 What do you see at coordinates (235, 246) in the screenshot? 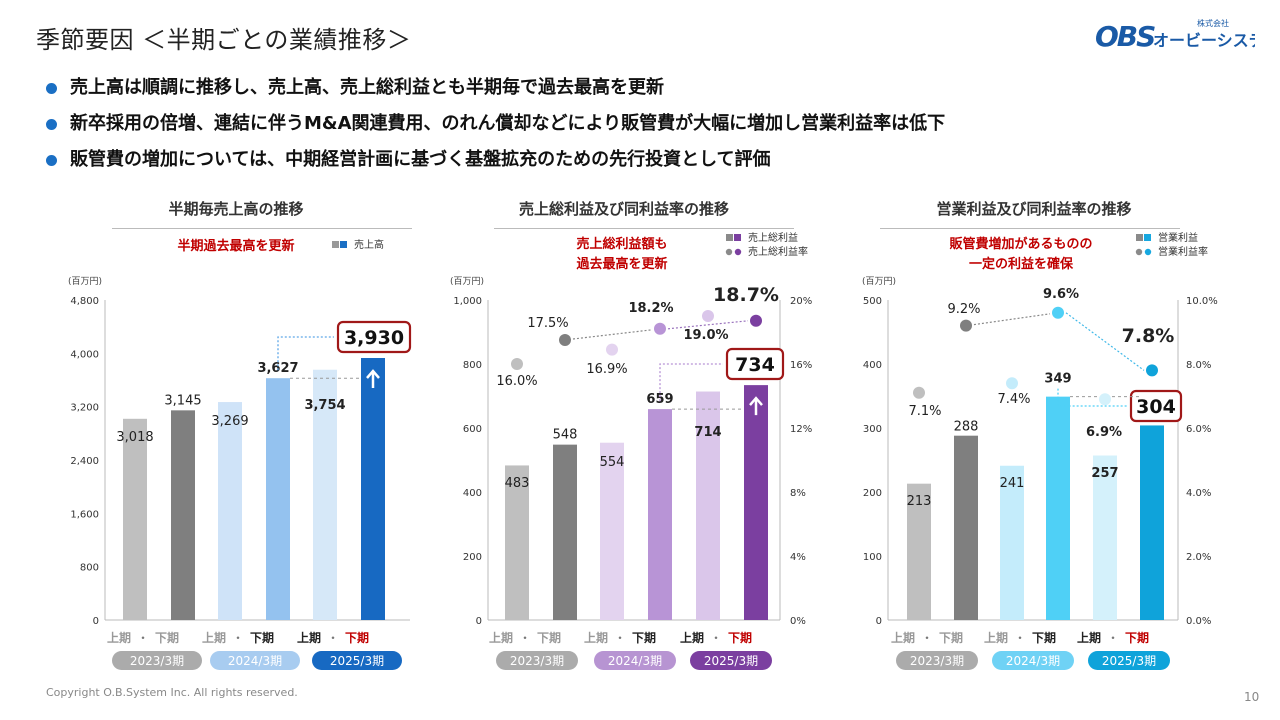
I see `chart-callout-text: 半期過去最高を更新` at bounding box center [235, 246].